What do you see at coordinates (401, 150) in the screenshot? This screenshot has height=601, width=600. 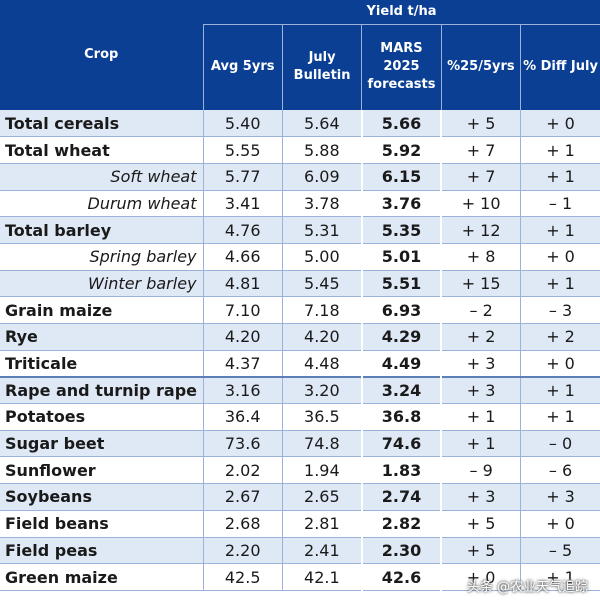 I see `forecast-cell: 5.92` at bounding box center [401, 150].